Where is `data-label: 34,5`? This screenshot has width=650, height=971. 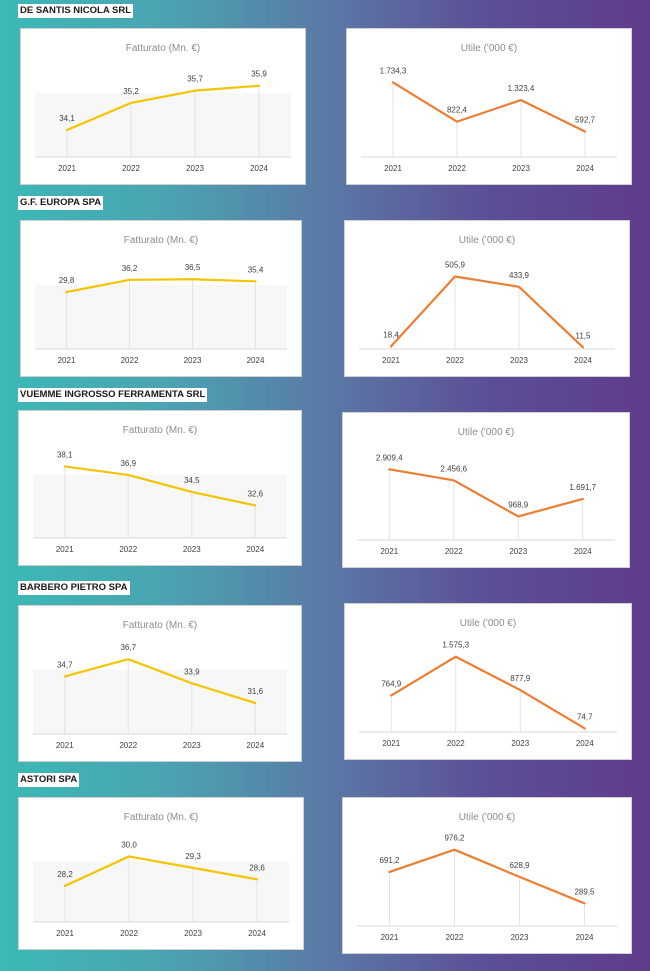
data-label: 34,5 is located at coordinates (192, 480).